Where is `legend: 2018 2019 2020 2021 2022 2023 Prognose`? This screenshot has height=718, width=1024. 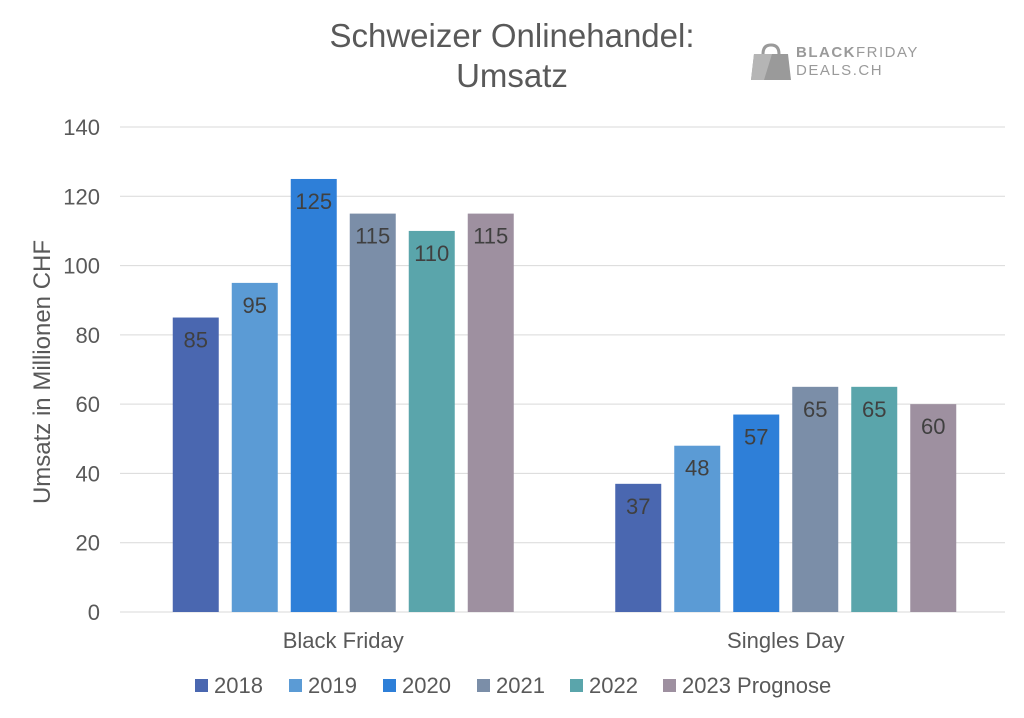 legend: 2018 2019 2020 2021 2022 2023 Prognose is located at coordinates (513, 685).